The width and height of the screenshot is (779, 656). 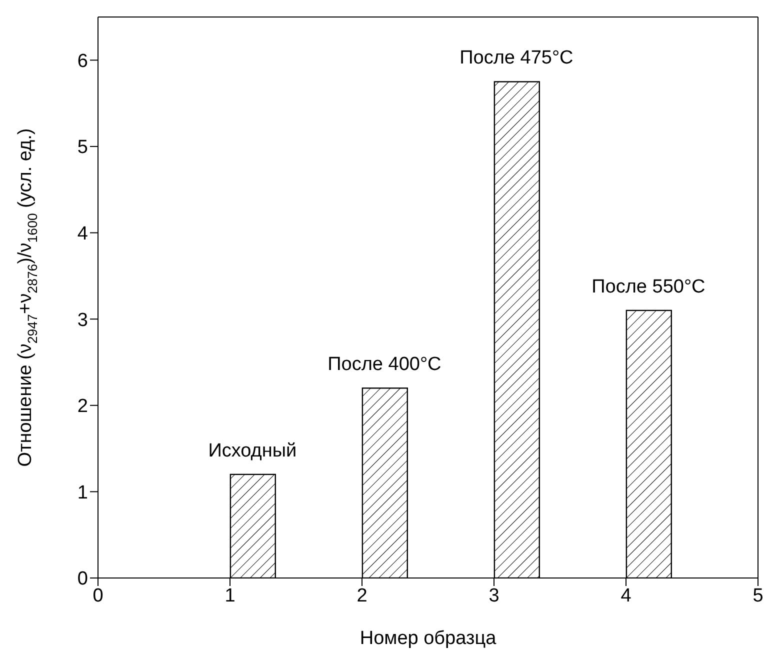 I want to click on y-tick-label: 2, so click(x=82, y=407).